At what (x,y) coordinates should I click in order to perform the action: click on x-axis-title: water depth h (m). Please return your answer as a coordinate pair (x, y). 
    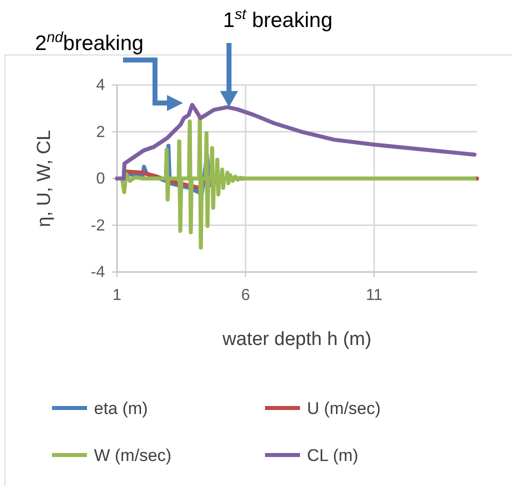
    Looking at the image, I should click on (297, 339).